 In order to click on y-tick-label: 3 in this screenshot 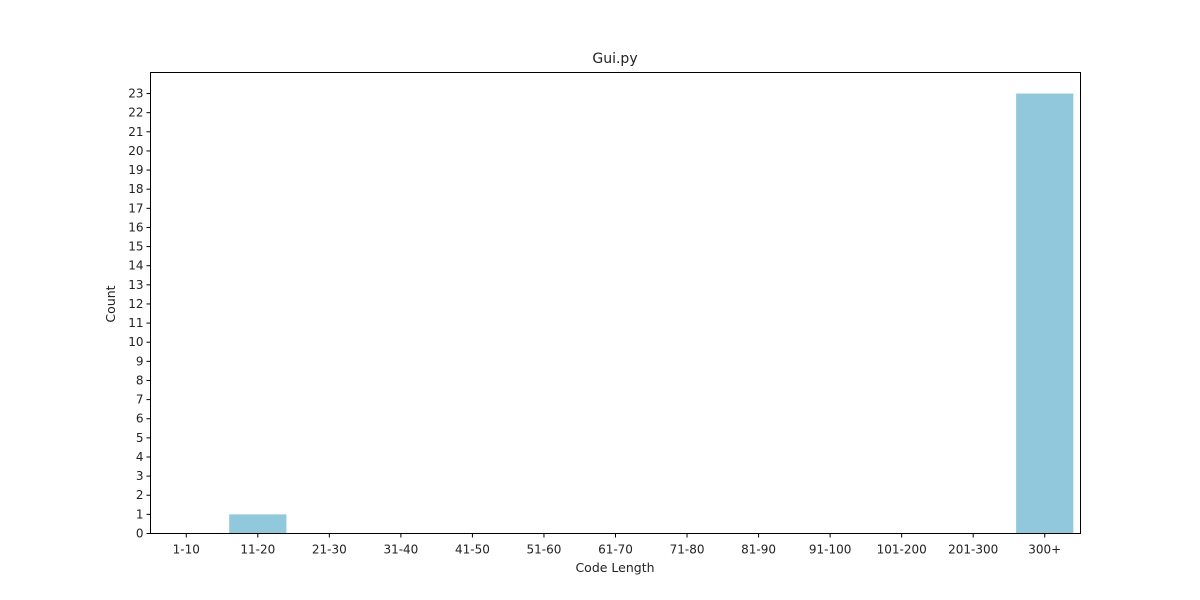, I will do `click(140, 476)`.